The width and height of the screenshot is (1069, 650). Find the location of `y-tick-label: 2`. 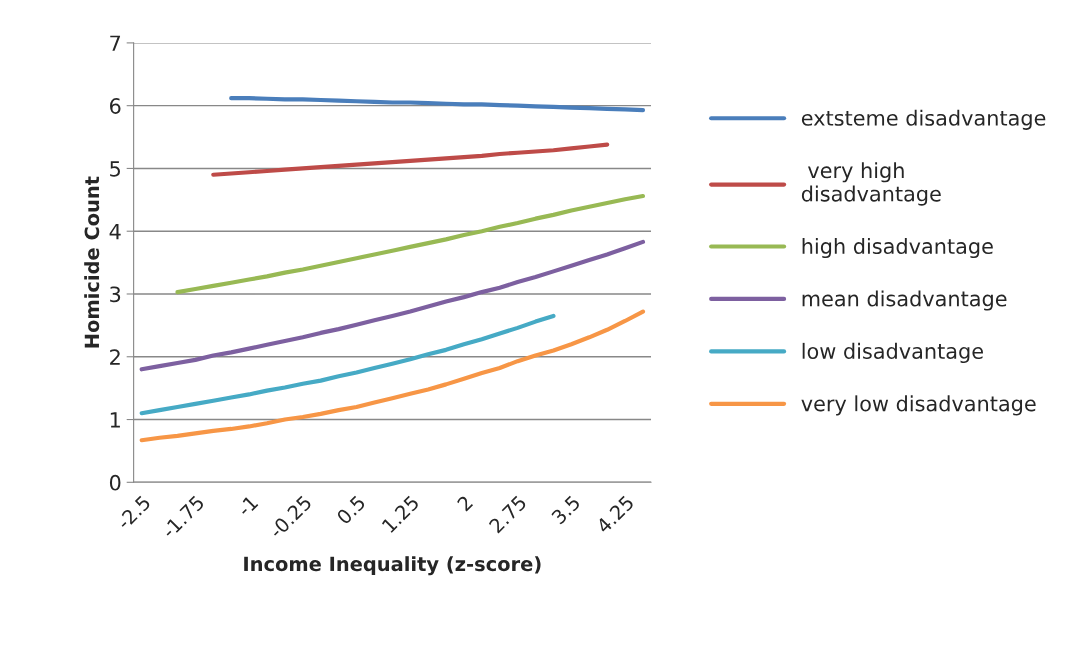

y-tick-label: 2 is located at coordinates (115, 357).